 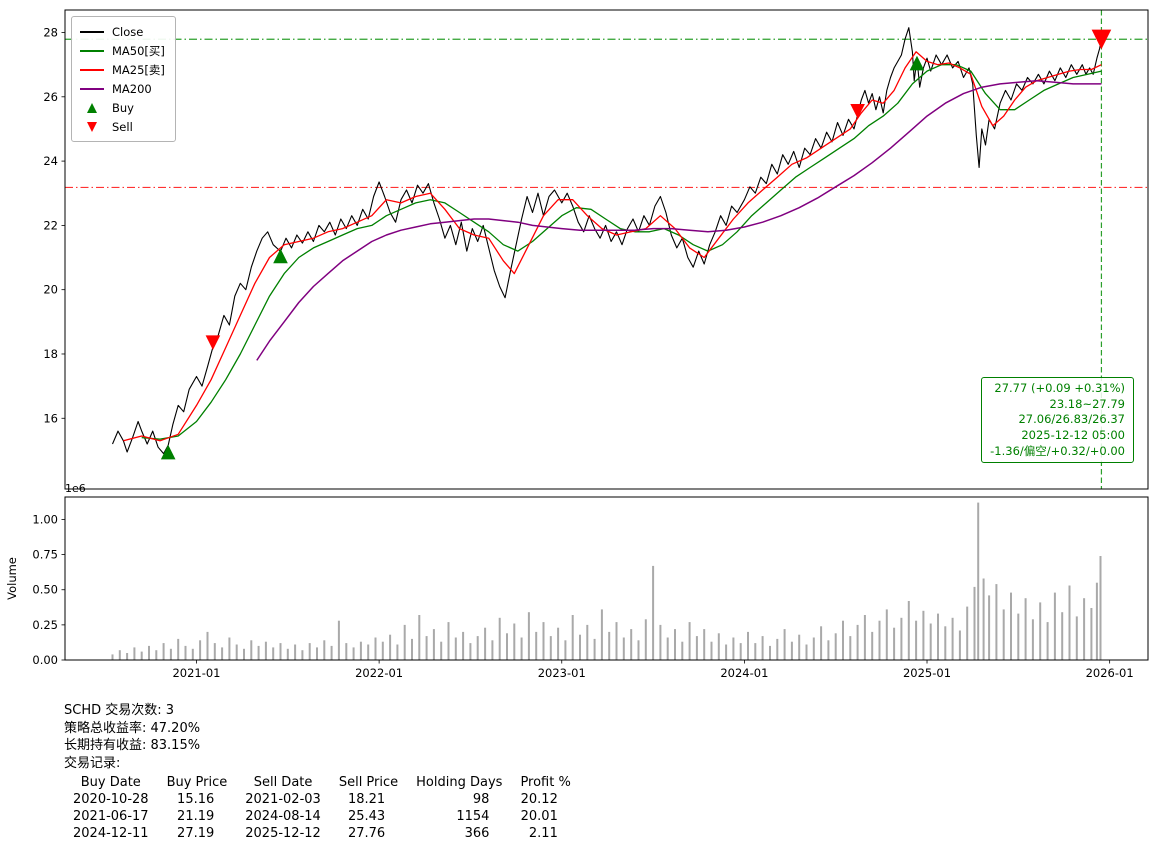 I want to click on hold-return-line: 长期持有收益: 83.15%, so click(x=132, y=745).